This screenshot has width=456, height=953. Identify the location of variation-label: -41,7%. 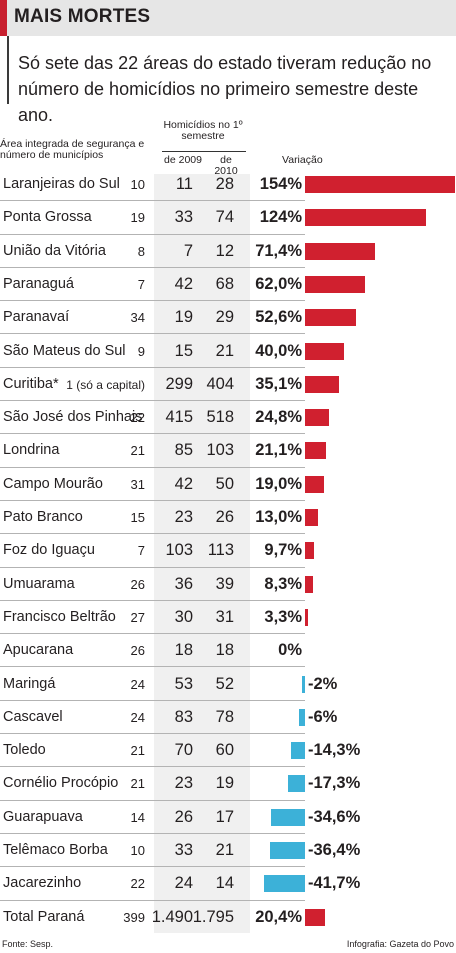
(334, 883).